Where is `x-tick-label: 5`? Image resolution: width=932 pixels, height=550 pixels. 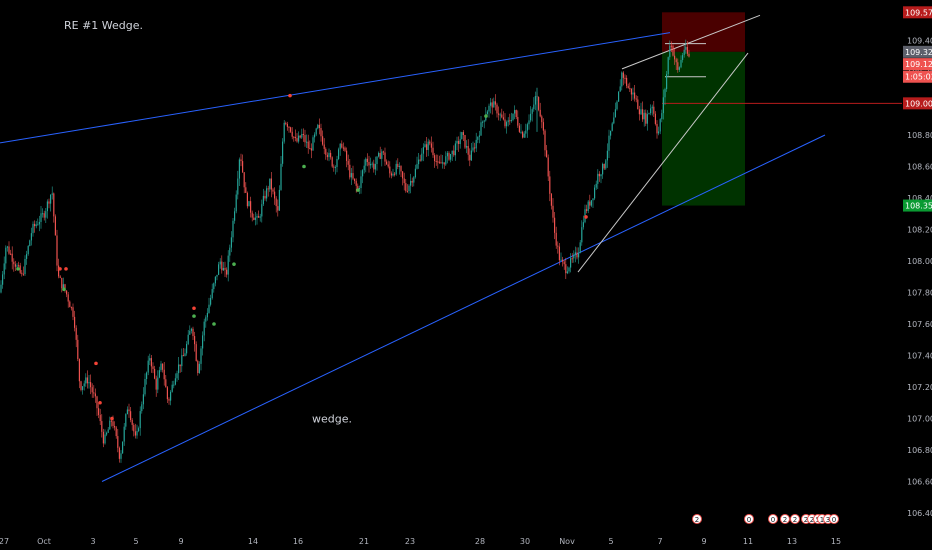
x-tick-label: 5 is located at coordinates (135, 541).